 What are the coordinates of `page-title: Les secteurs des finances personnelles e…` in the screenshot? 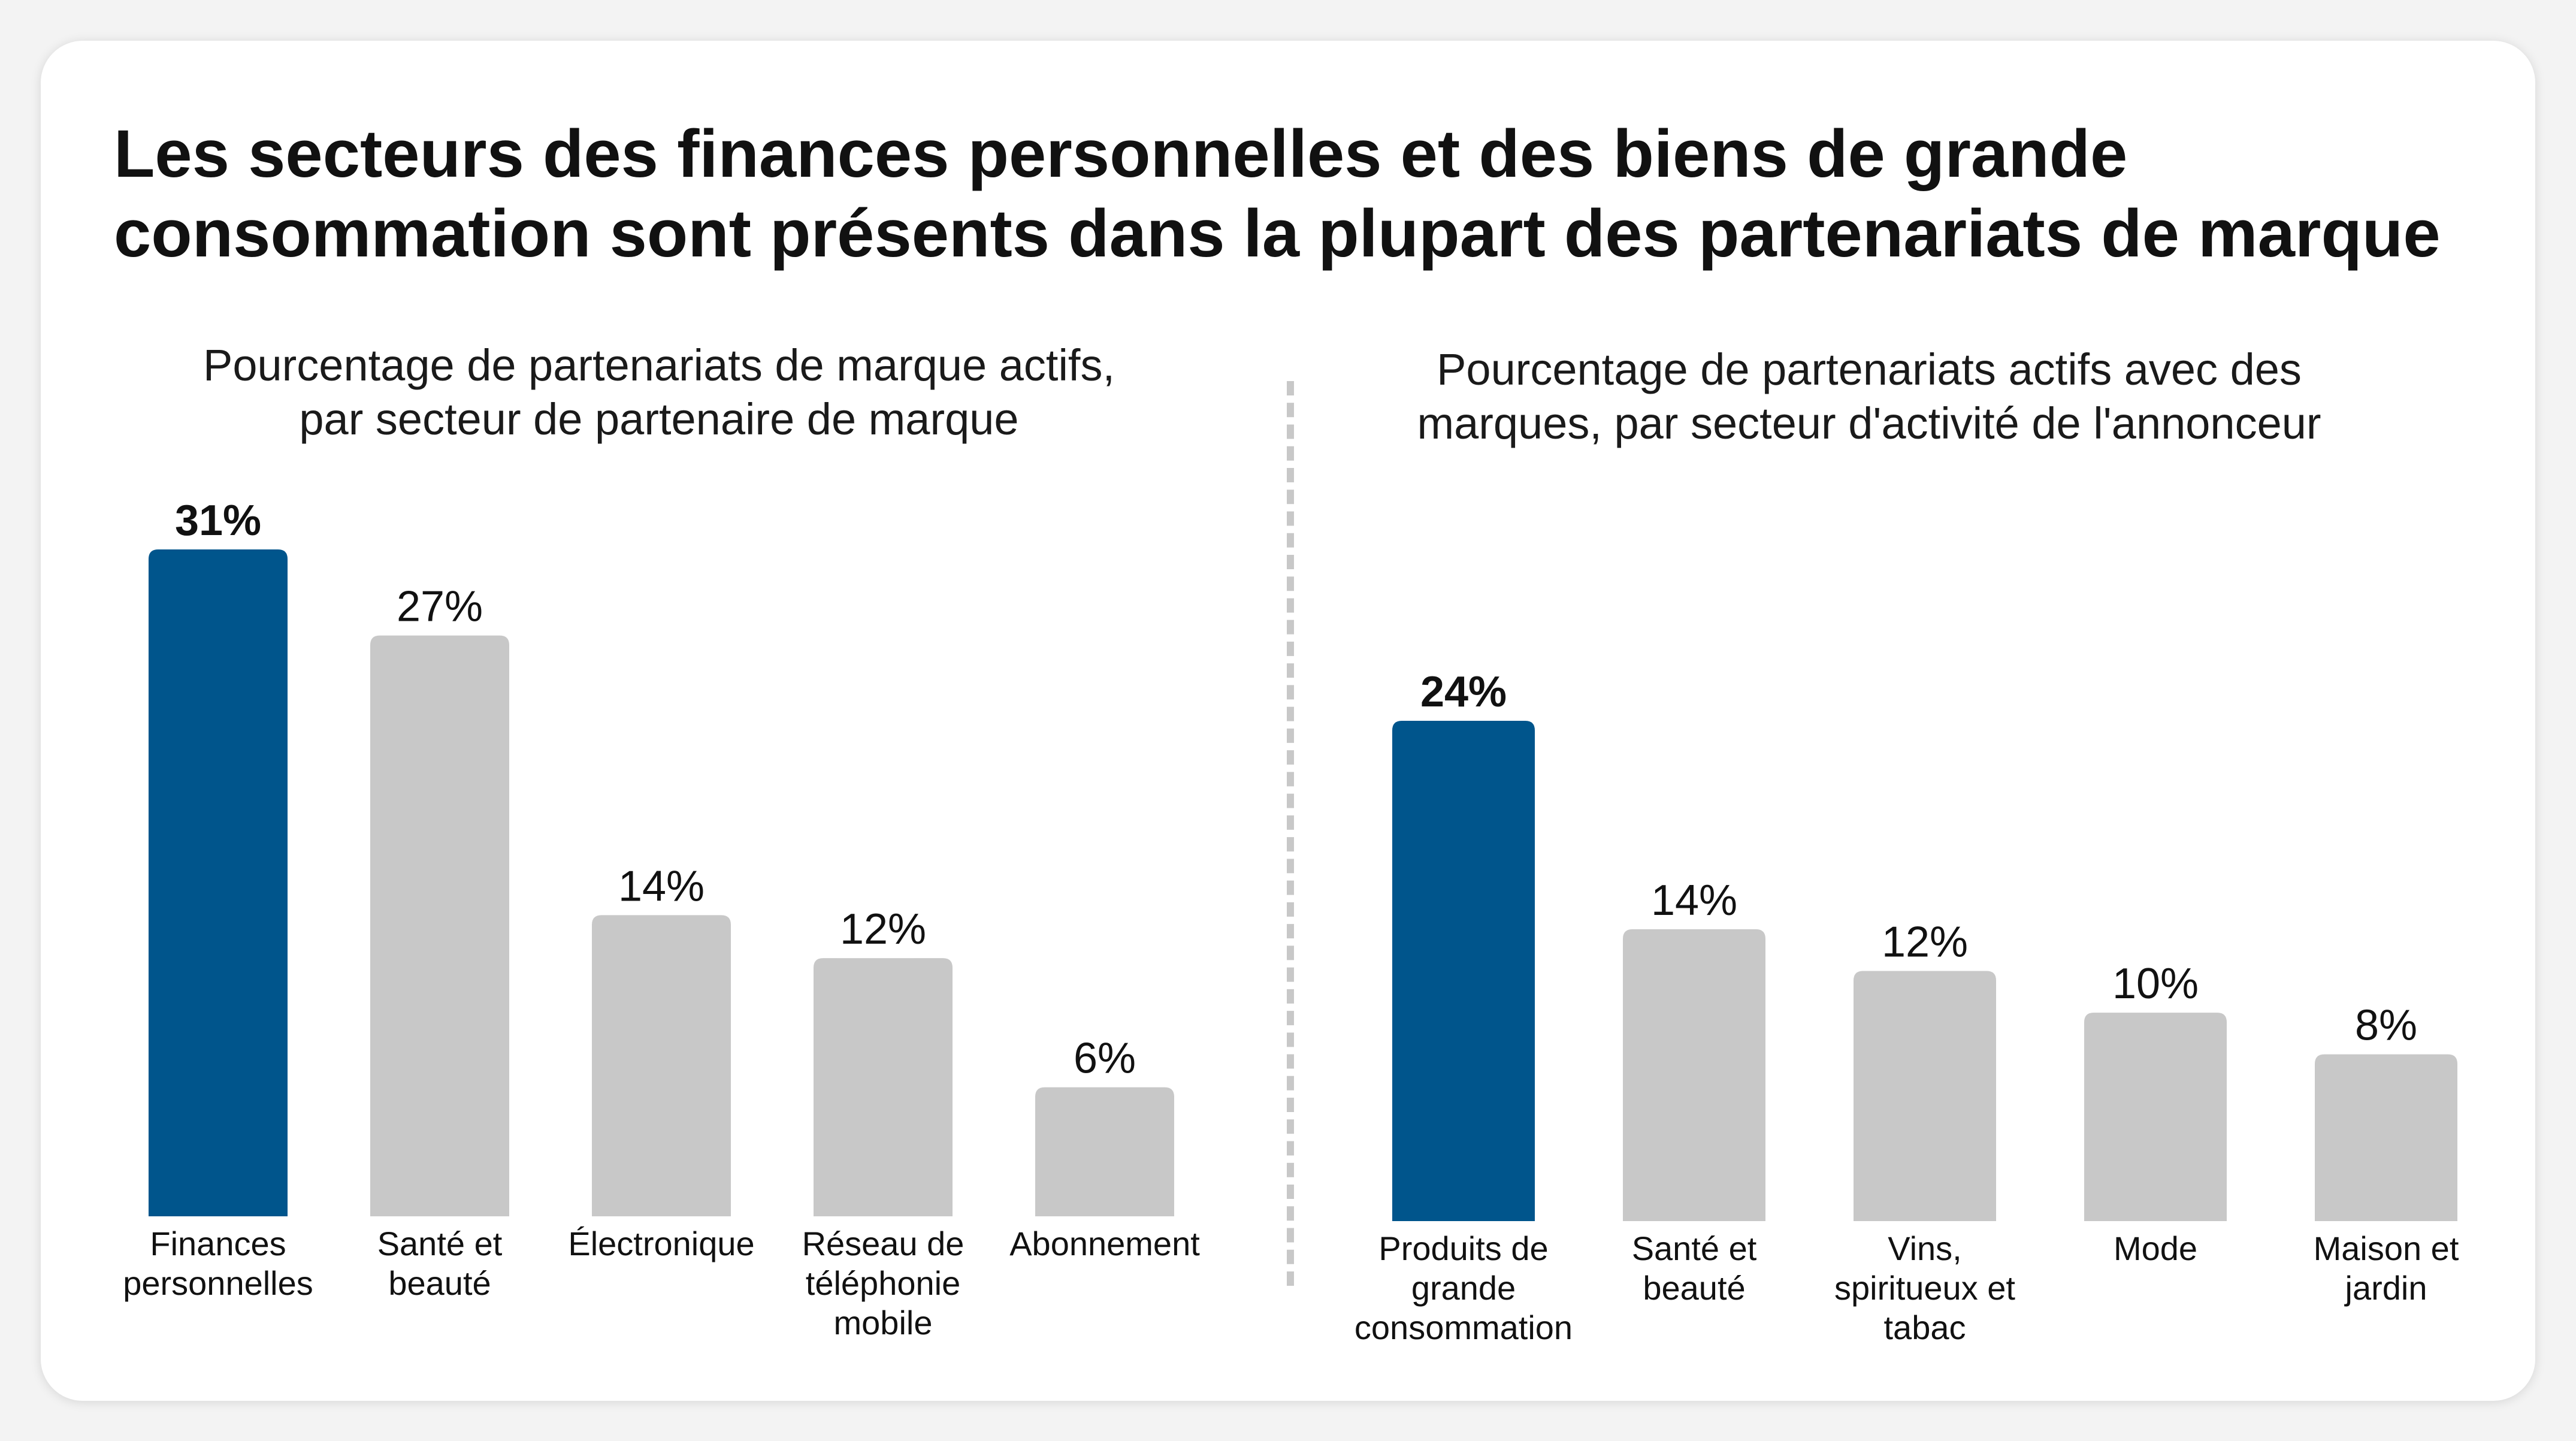 It's located at (1277, 193).